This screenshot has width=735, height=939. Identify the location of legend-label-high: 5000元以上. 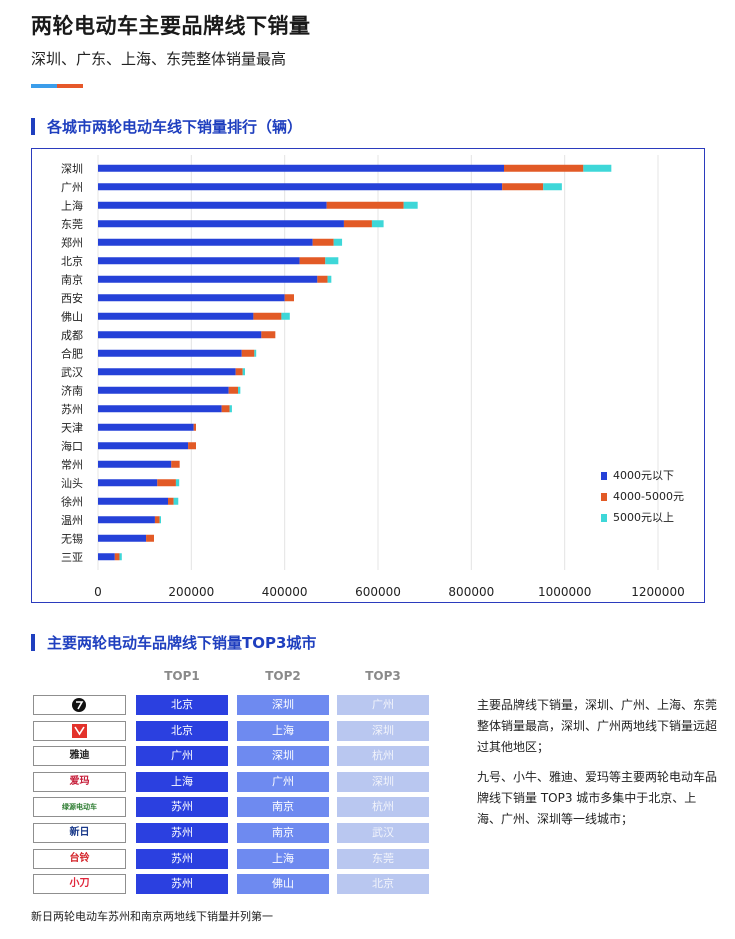
(643, 517).